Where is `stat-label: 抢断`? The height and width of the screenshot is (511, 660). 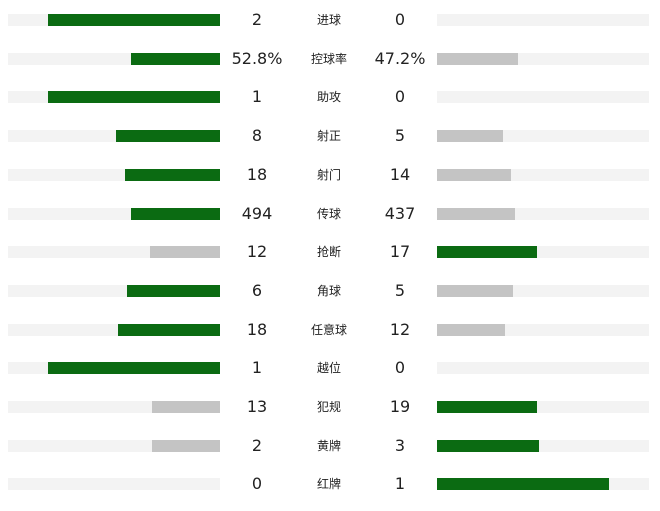 stat-label: 抢断 is located at coordinates (328, 252).